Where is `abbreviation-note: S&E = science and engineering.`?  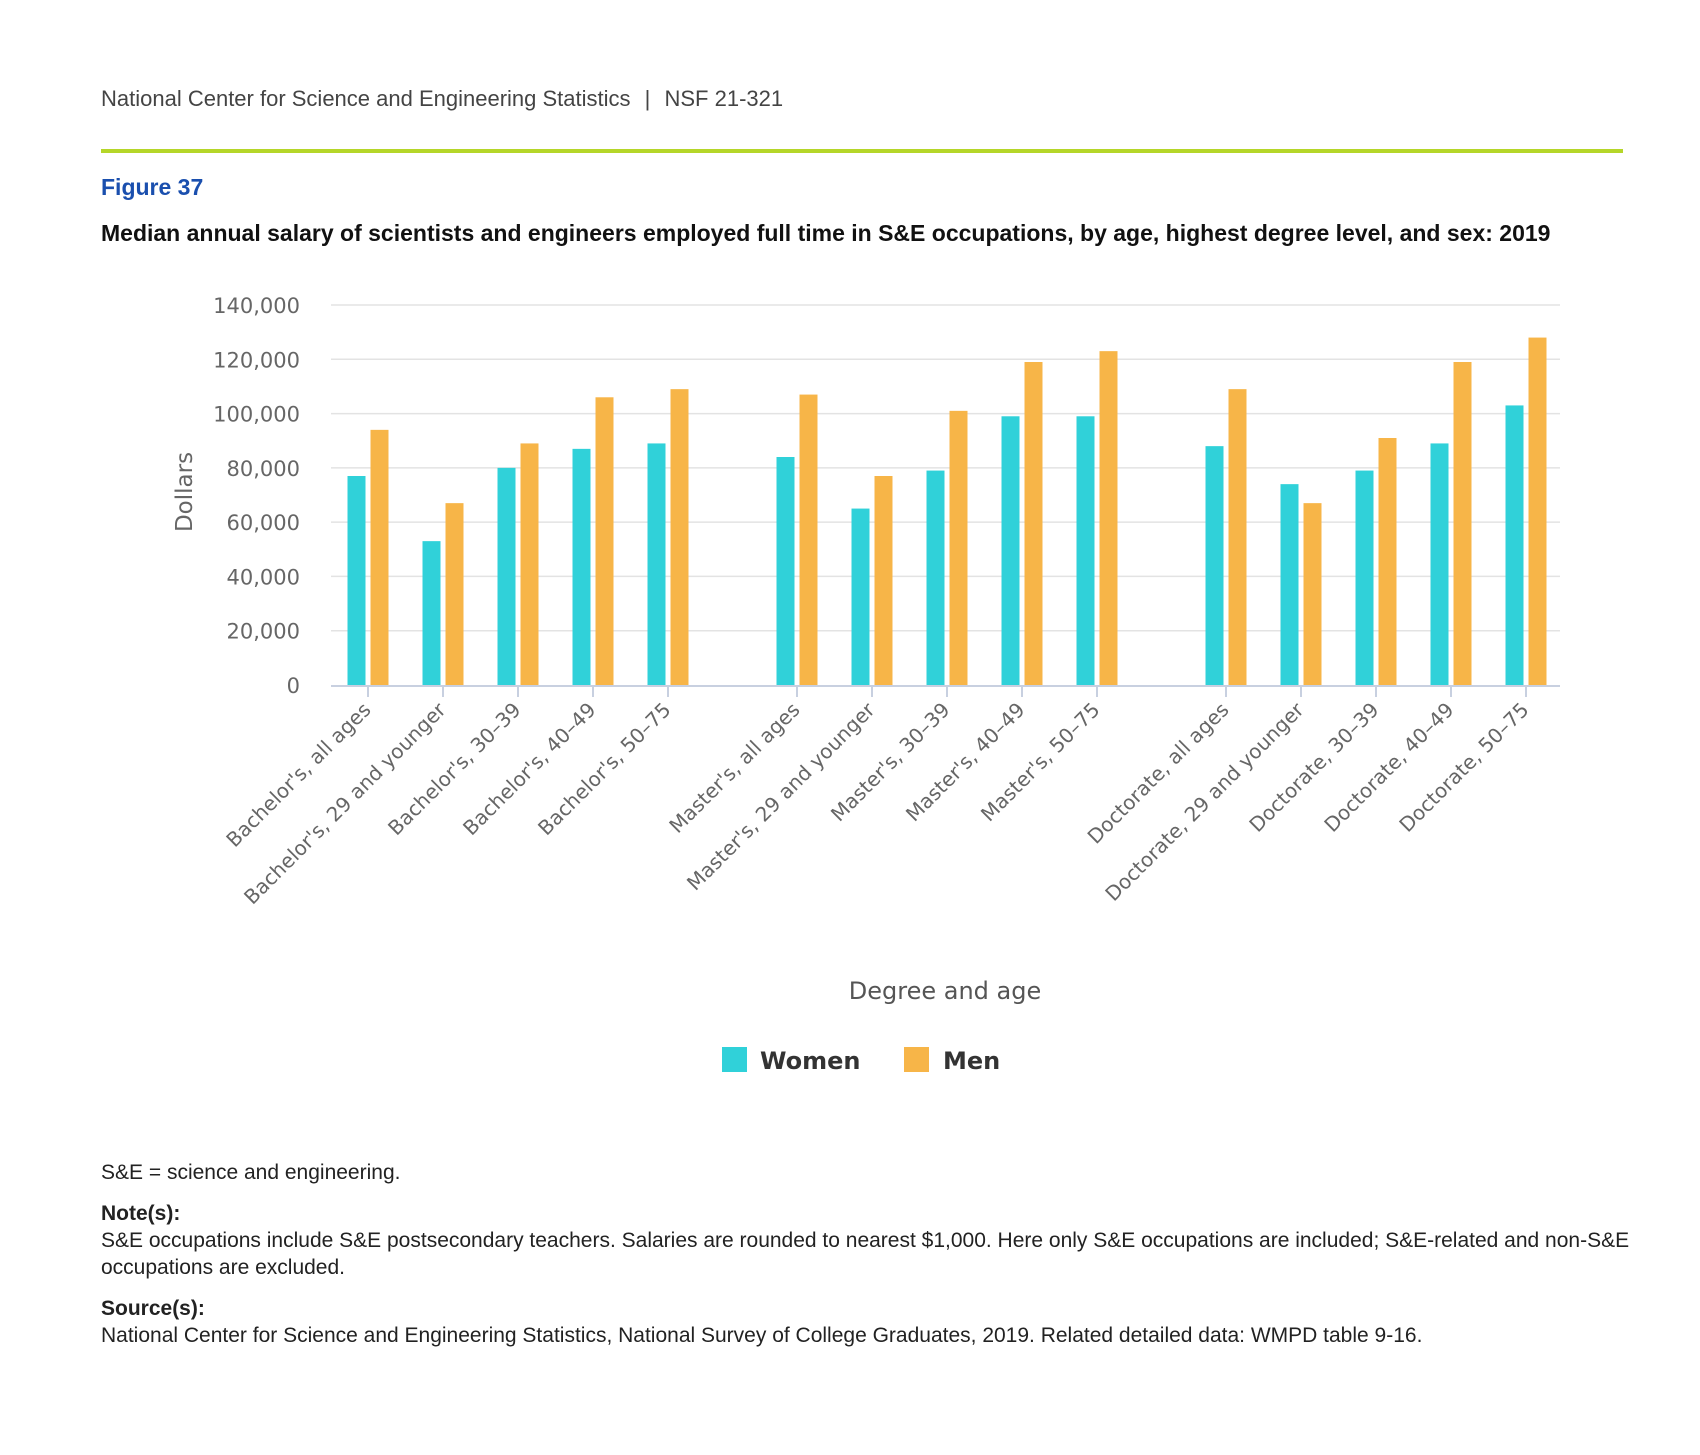
abbreviation-note: S&E = science and engineering. is located at coordinates (251, 1172).